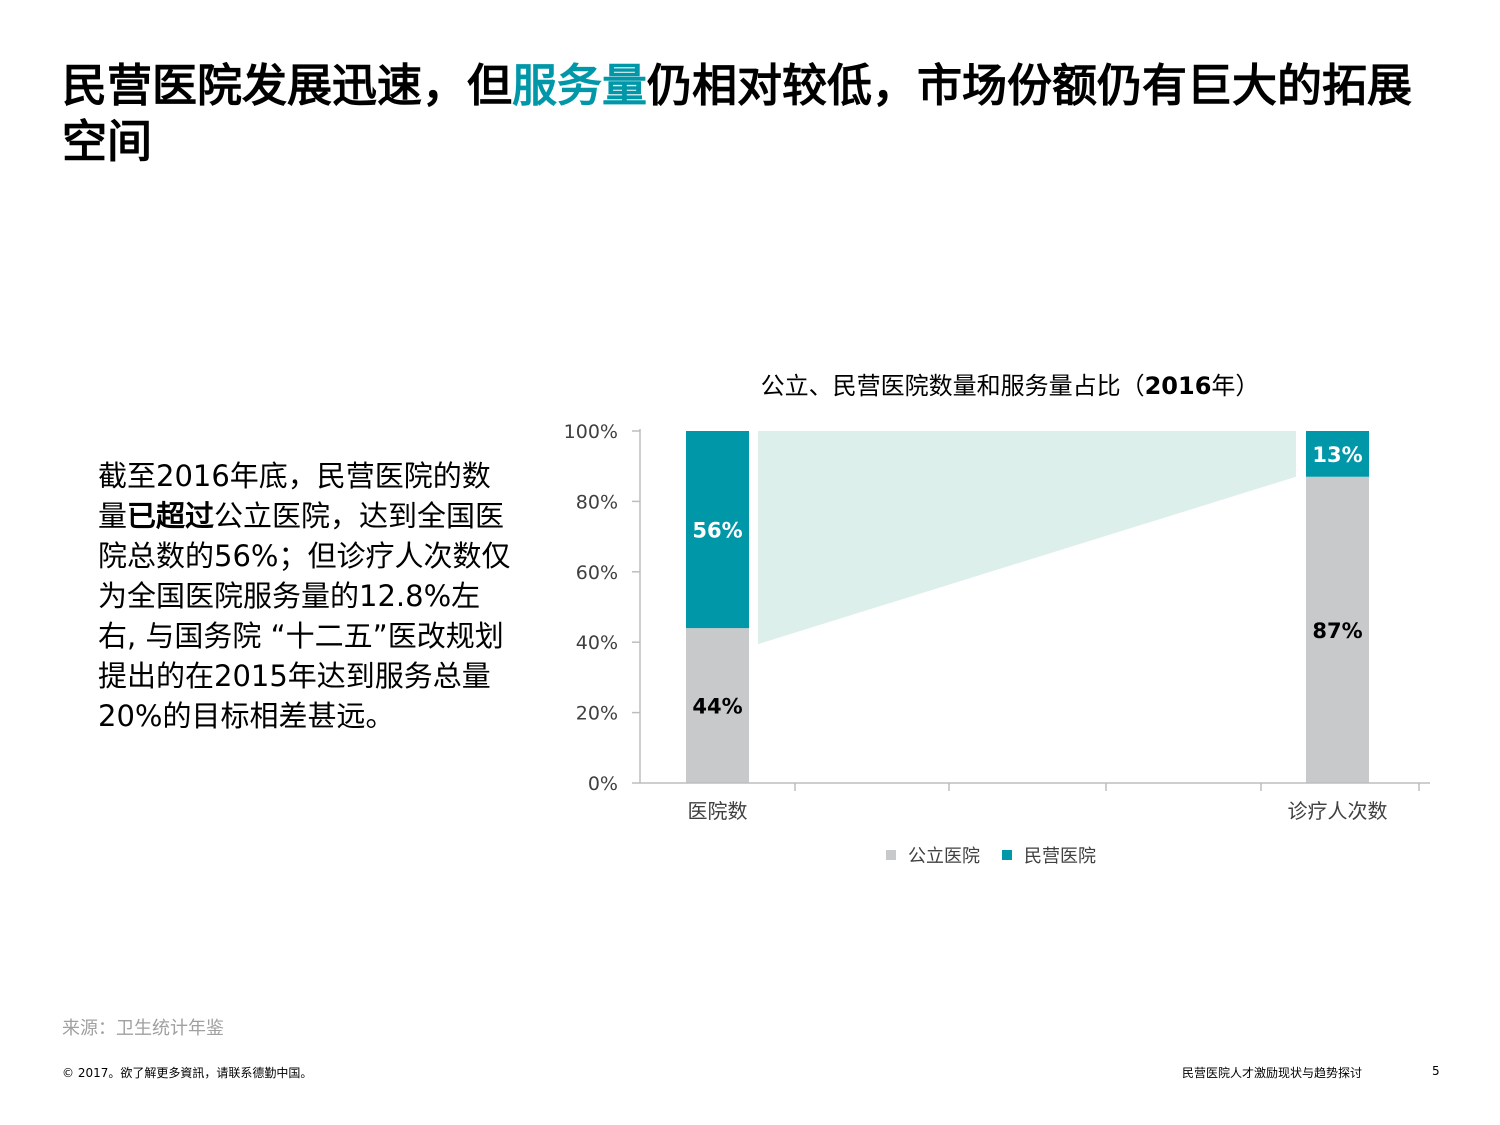  What do you see at coordinates (580, 85) in the screenshot?
I see `title-highlight: 服务量` at bounding box center [580, 85].